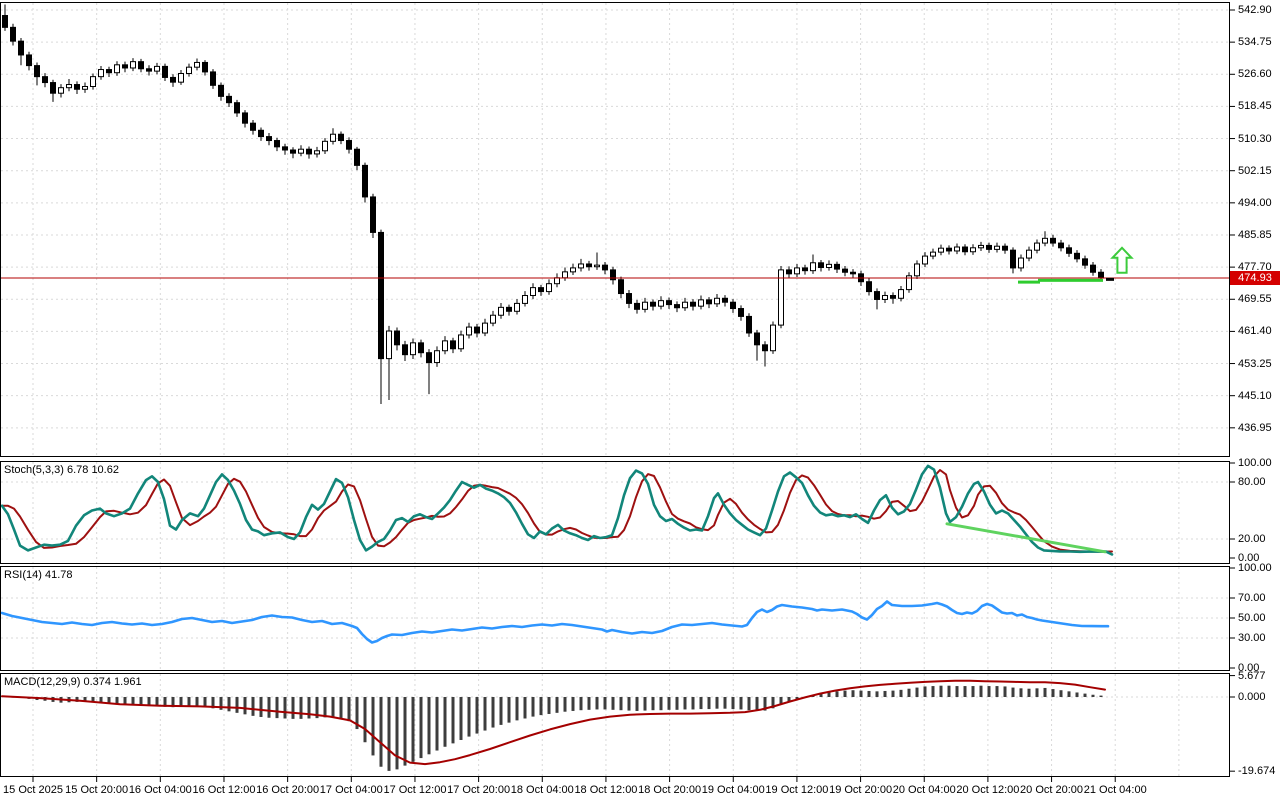 The image size is (1280, 800). What do you see at coordinates (224, 790) in the screenshot?
I see `time-axis-label: 16 Oct 12:00` at bounding box center [224, 790].